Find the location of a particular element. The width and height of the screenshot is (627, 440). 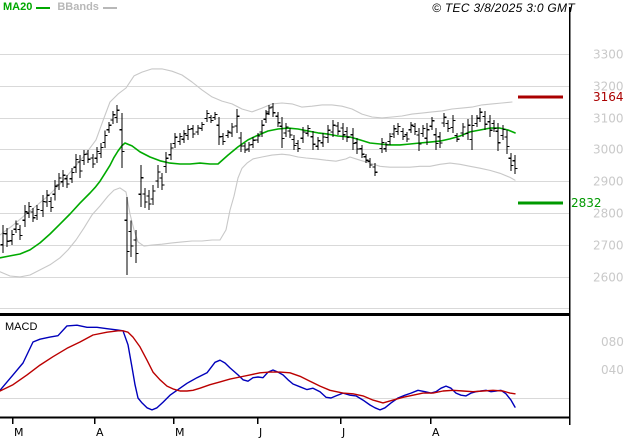

price-axis-label: 2900 is located at coordinates (608, 182).